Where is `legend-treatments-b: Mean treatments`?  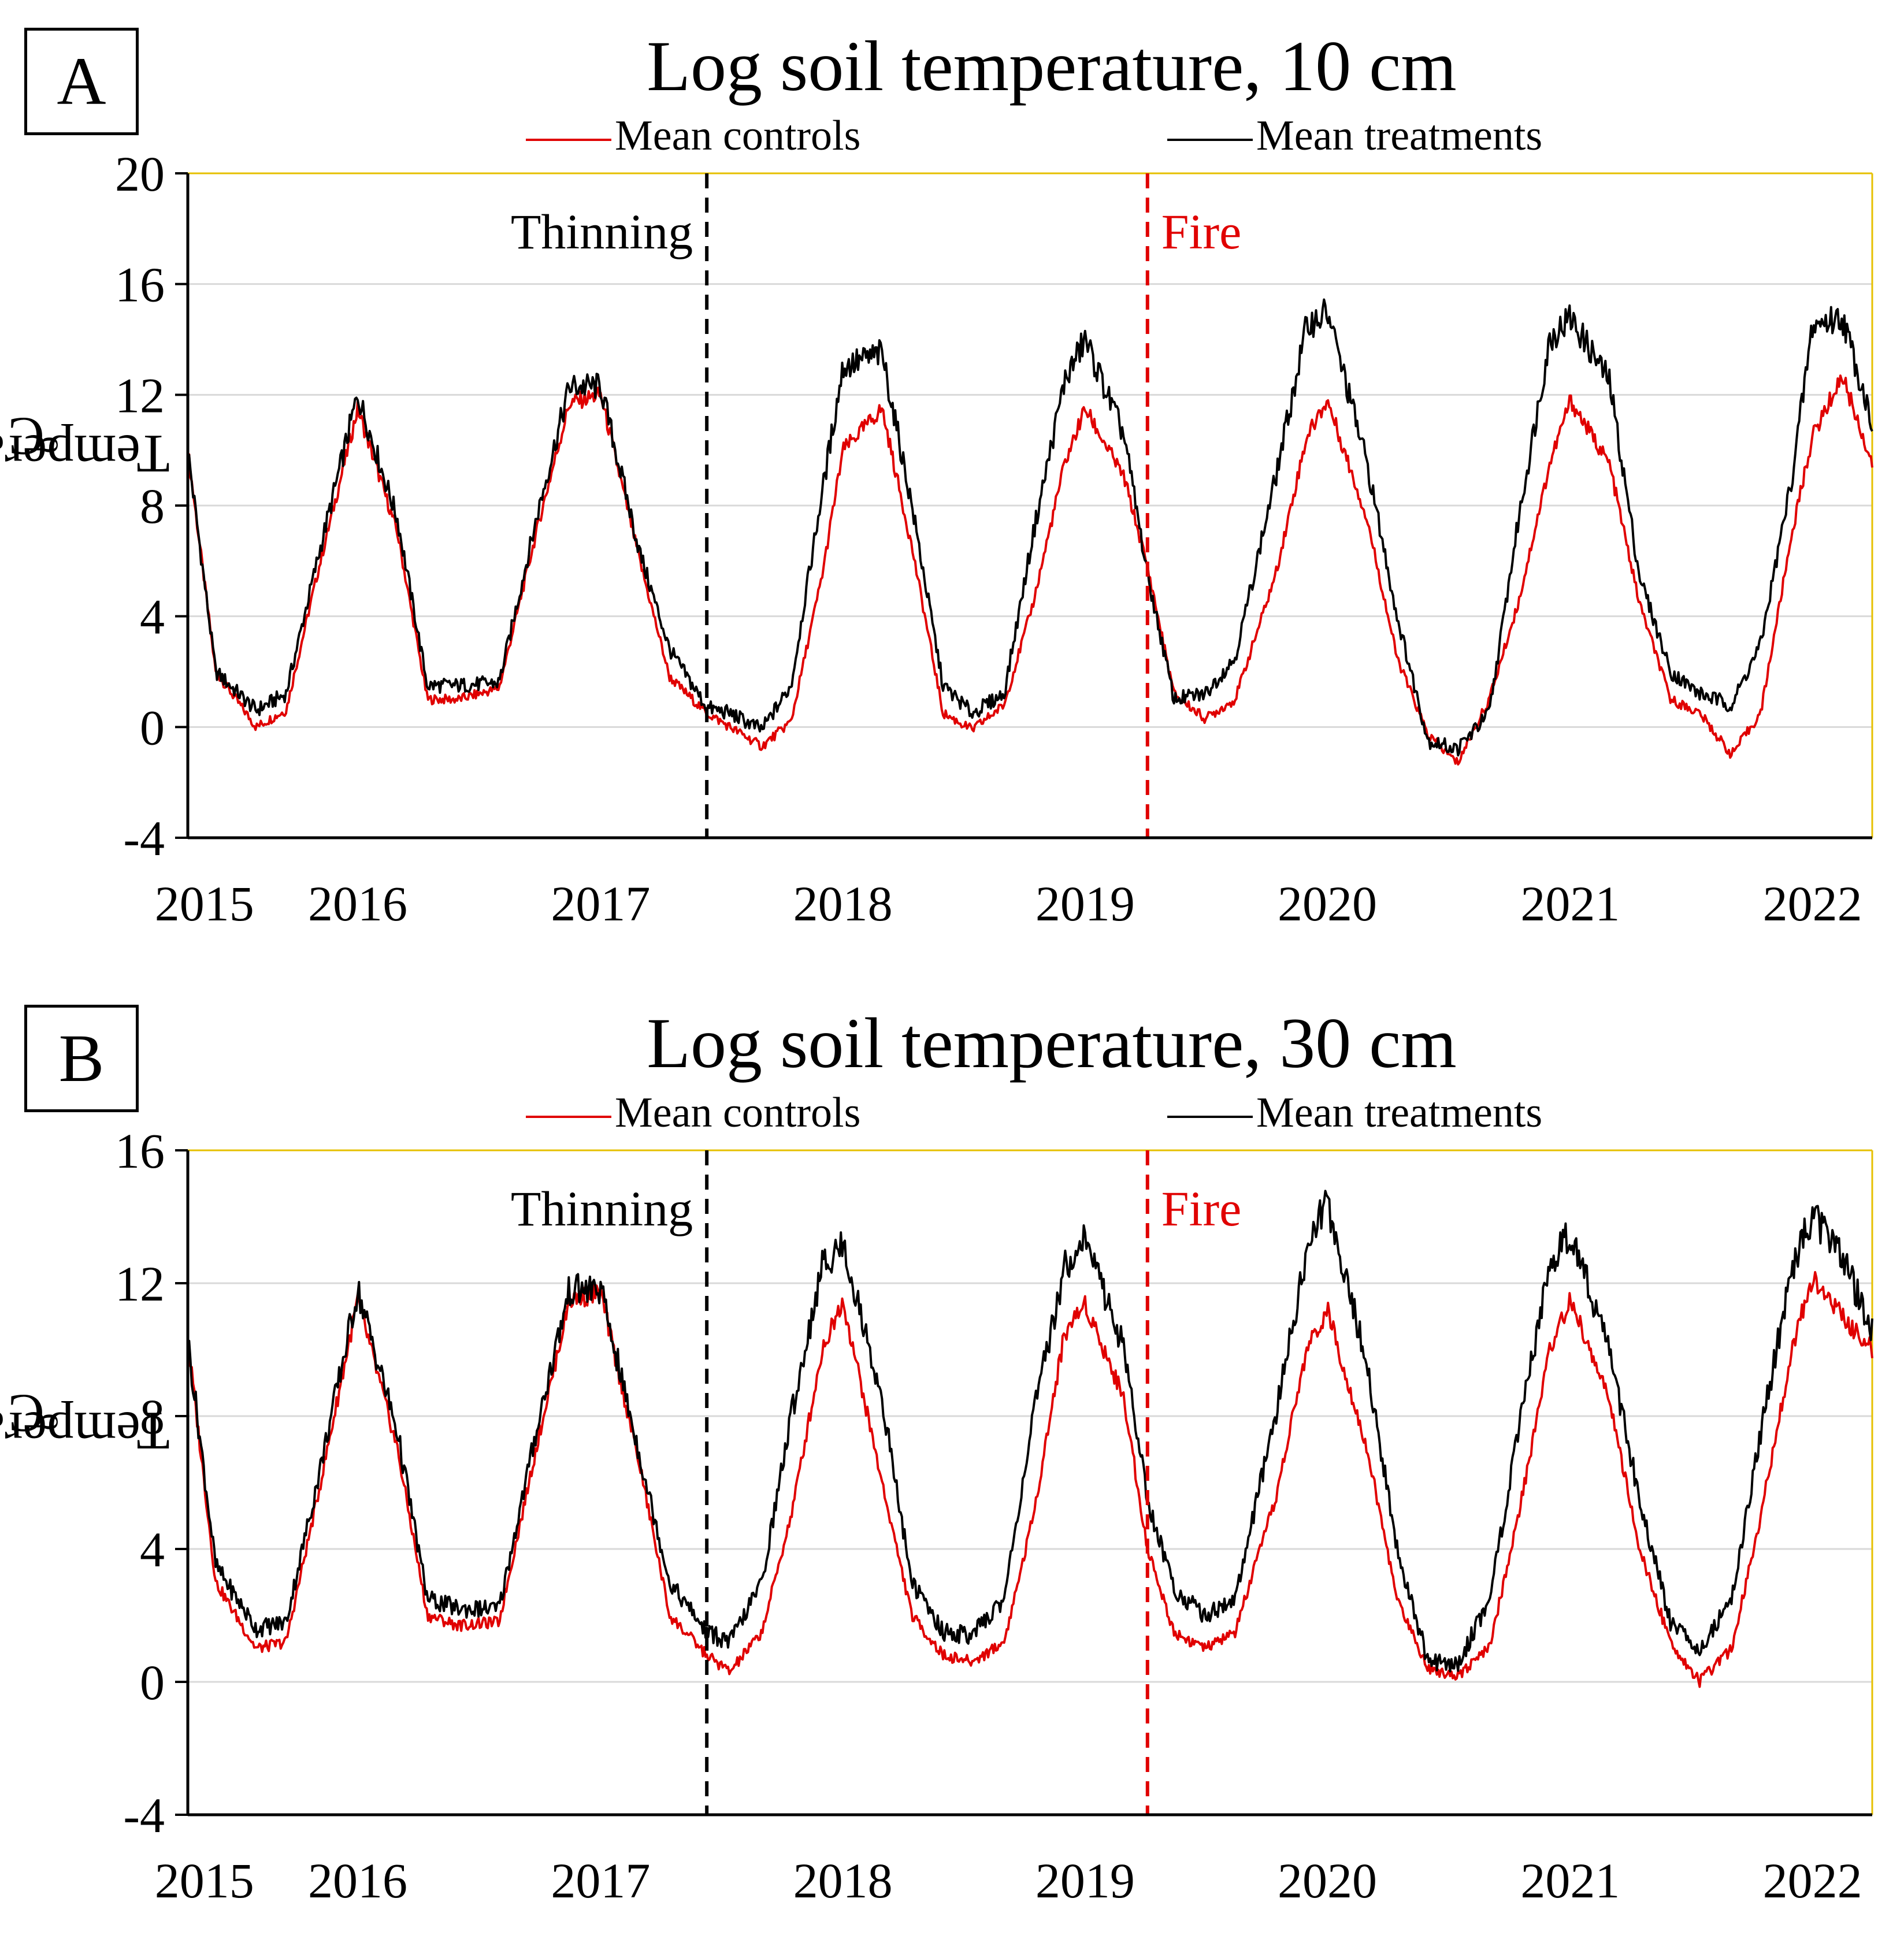 legend-treatments-b: Mean treatments is located at coordinates (1354, 1113).